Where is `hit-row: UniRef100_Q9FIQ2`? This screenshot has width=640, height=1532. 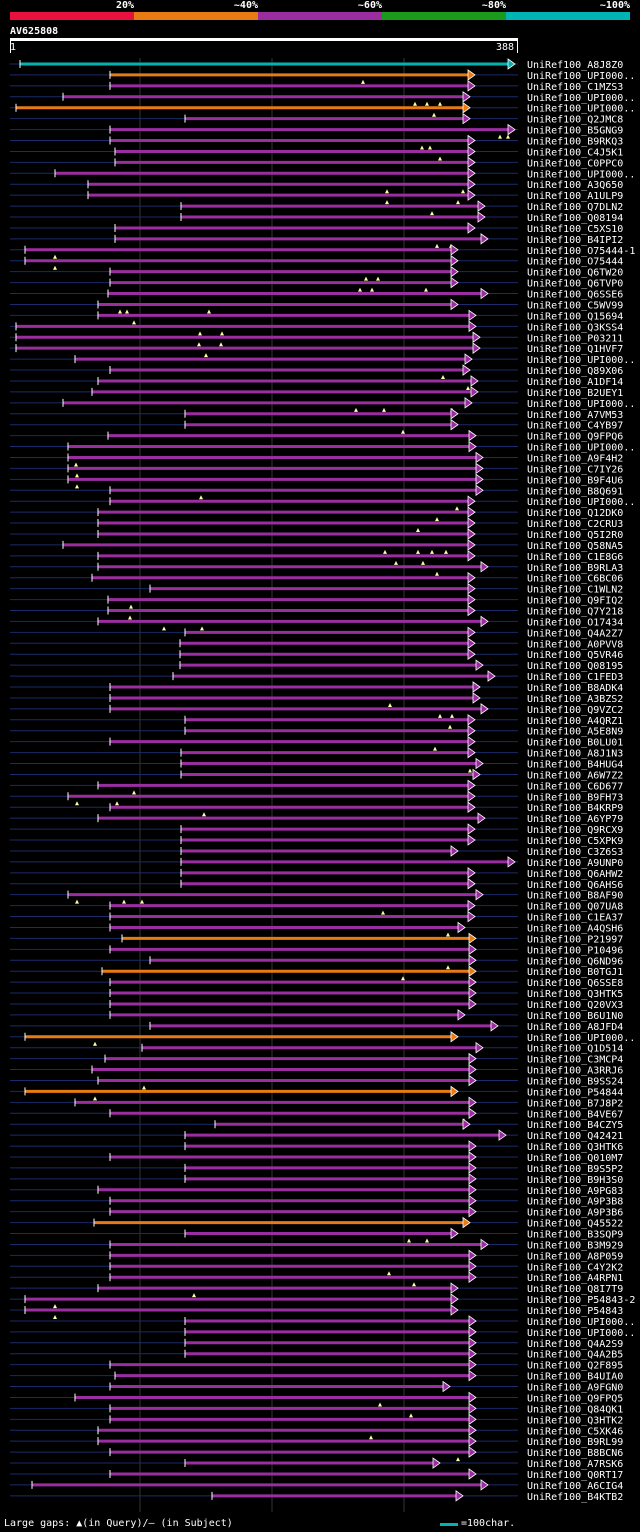 hit-row: UniRef100_Q9FIQ2 is located at coordinates (316, 601).